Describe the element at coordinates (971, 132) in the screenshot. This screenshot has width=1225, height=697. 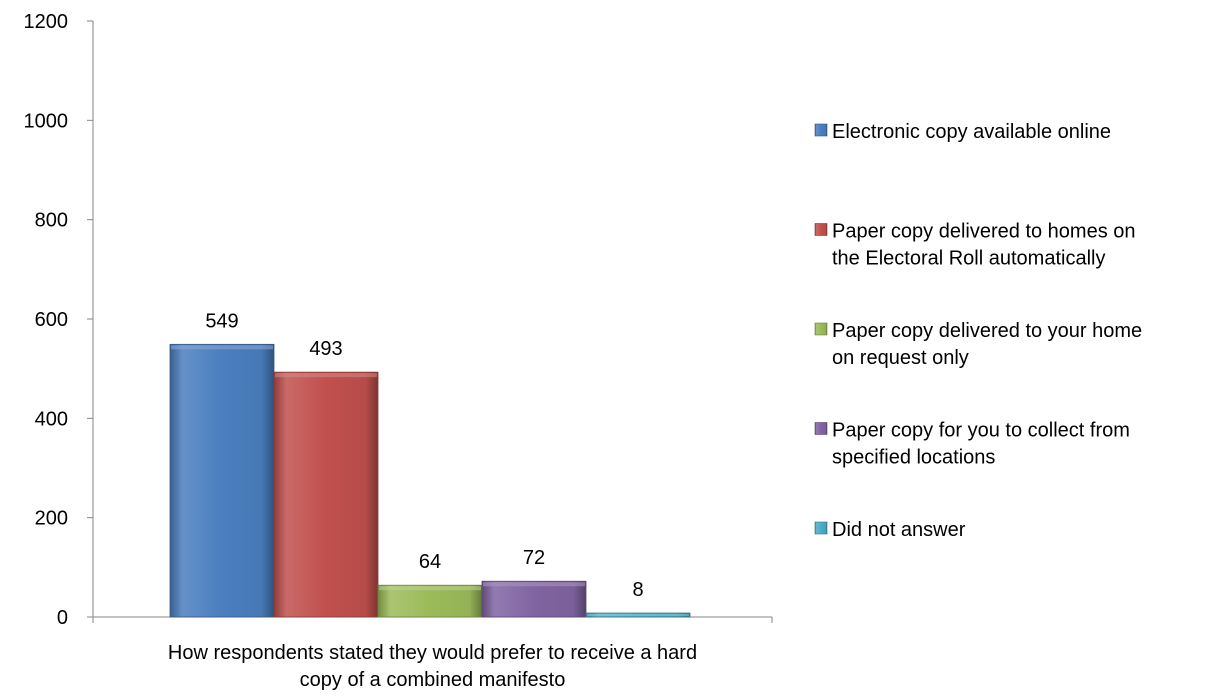
I see `legend-label: Electronic copy available online` at that location.